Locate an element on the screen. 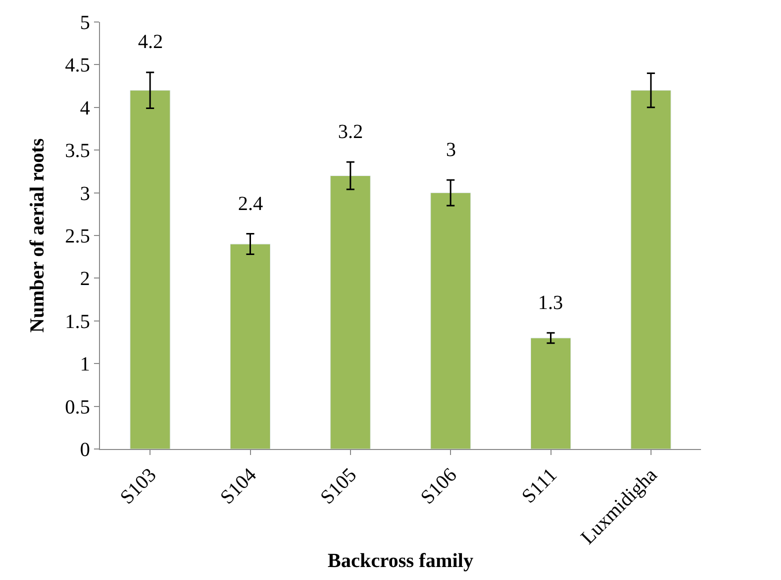 The width and height of the screenshot is (781, 580). y-tick-label: 3.5 is located at coordinates (77, 151).